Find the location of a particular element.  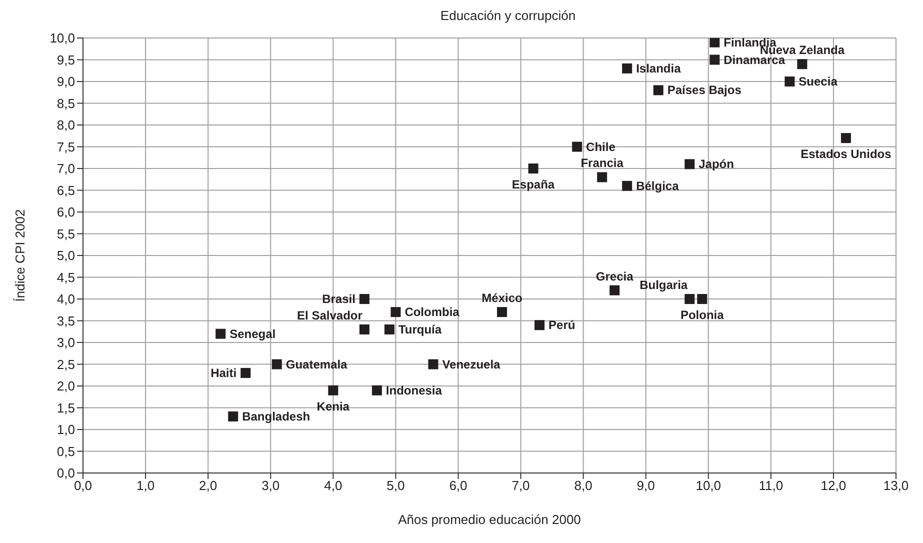

annotation: Japón is located at coordinates (716, 164).